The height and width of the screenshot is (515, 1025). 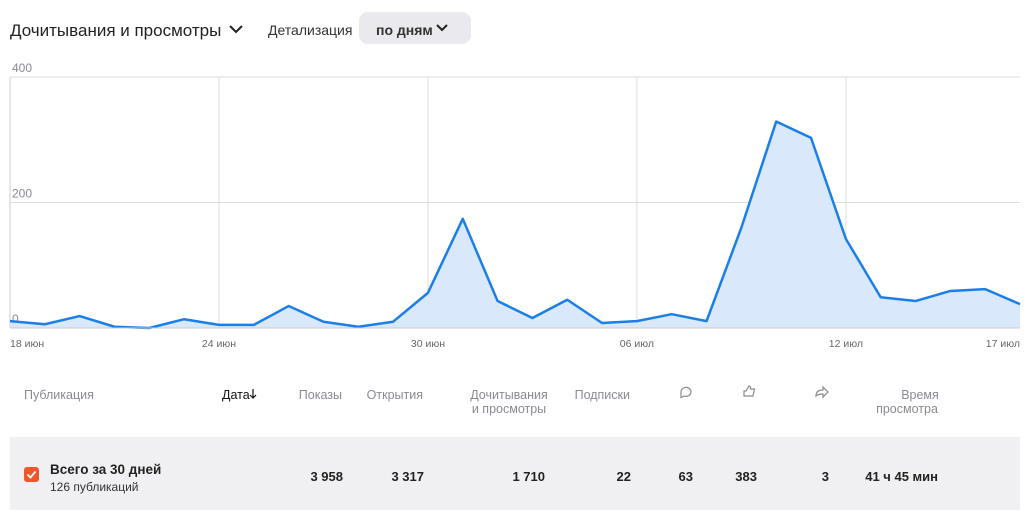 I want to click on x-tick-label: 18 июн, so click(x=27, y=344).